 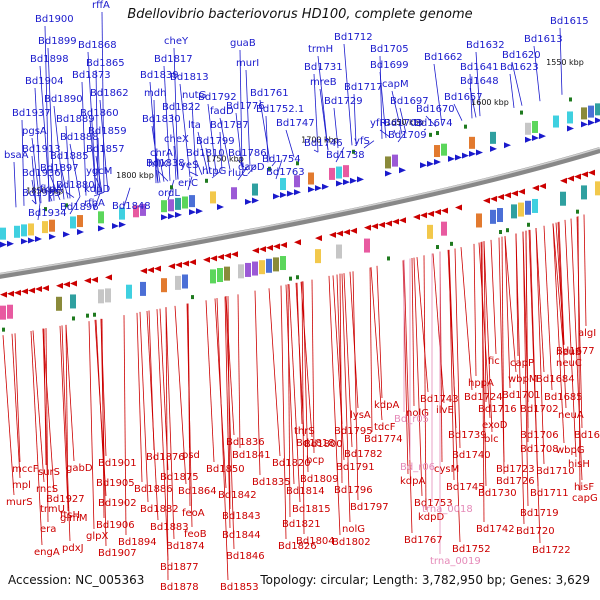 What do you see at coordinates (189, 77) in the screenshot?
I see `forward-gene-label: Bd1813` at bounding box center [189, 77].